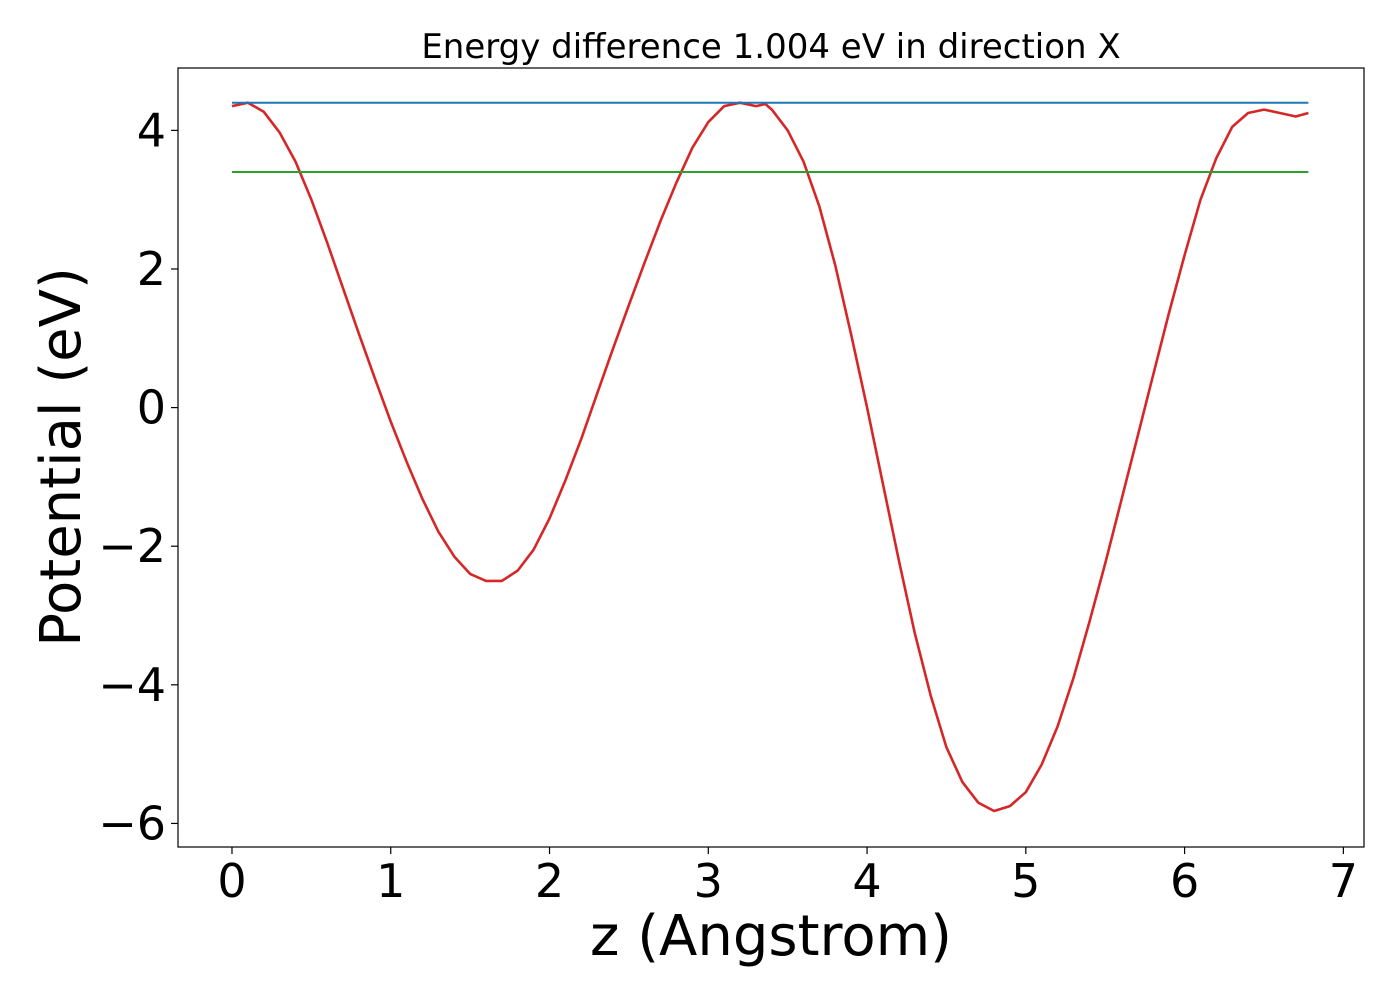  Describe the element at coordinates (132, 546) in the screenshot. I see `y-tick-label: −2` at that location.